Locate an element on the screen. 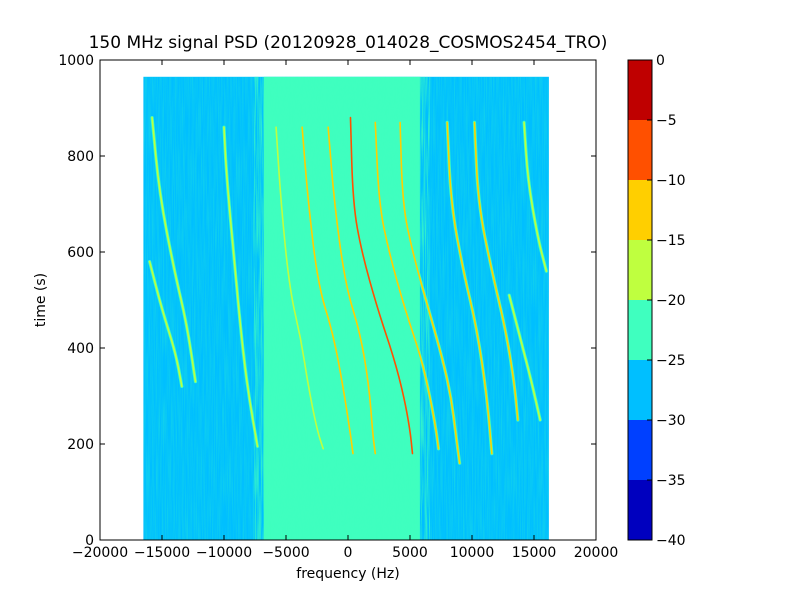 The height and width of the screenshot is (604, 800). x-tick-label: 5000 is located at coordinates (410, 553).